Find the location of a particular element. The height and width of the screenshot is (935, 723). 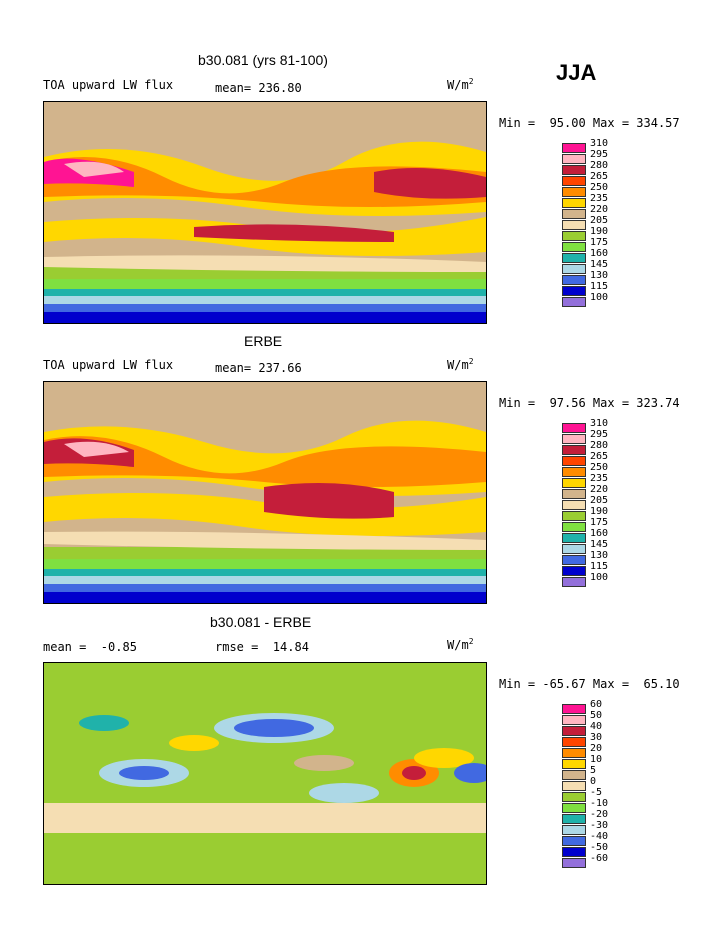

panel-3-mean: mean = -0.85 is located at coordinates (90, 647).